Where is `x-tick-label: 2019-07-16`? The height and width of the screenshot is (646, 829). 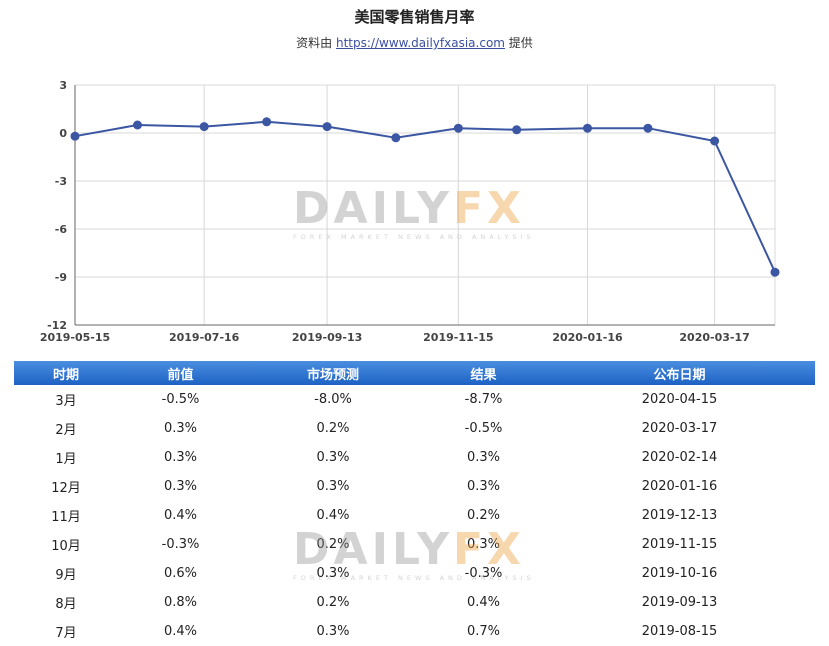
x-tick-label: 2019-07-16 is located at coordinates (204, 337).